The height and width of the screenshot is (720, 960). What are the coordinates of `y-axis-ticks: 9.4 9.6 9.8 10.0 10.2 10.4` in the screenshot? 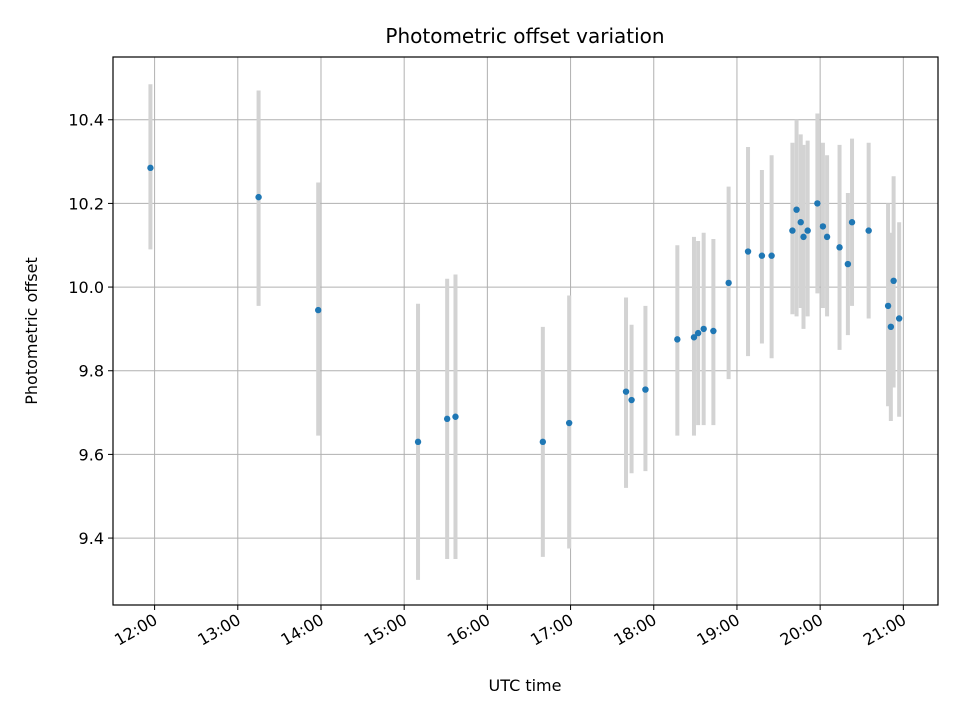 It's located at (90, 329).